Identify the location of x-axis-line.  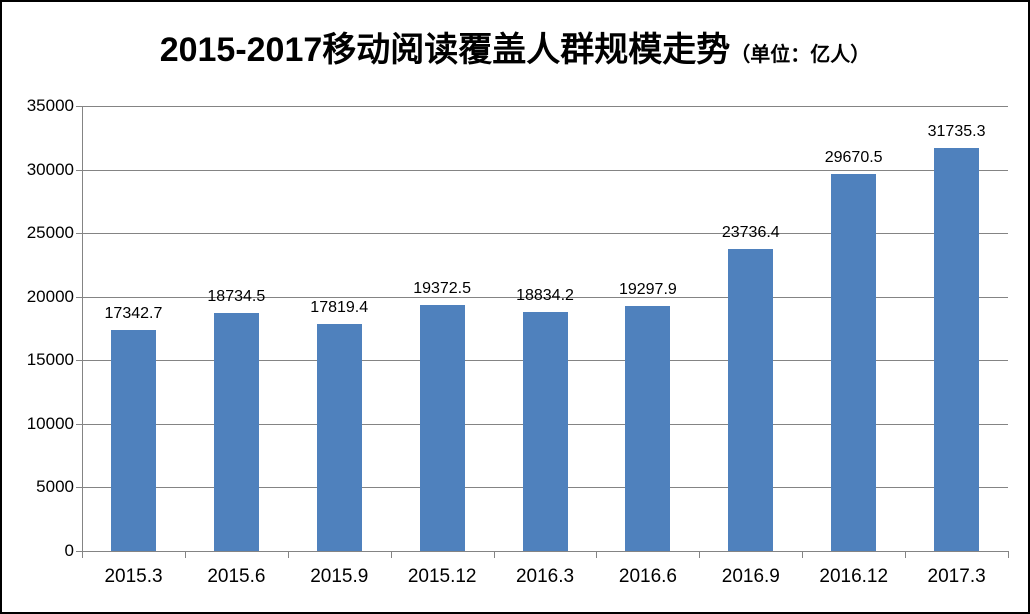
(545, 551).